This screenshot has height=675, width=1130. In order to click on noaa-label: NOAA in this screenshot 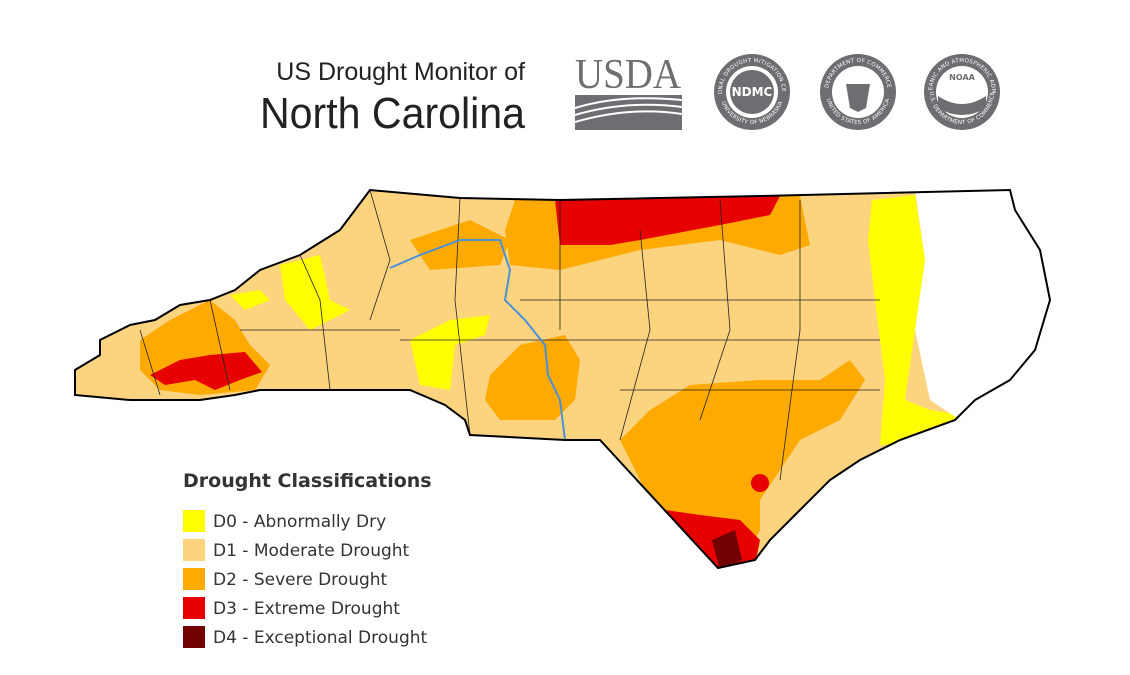, I will do `click(962, 77)`.